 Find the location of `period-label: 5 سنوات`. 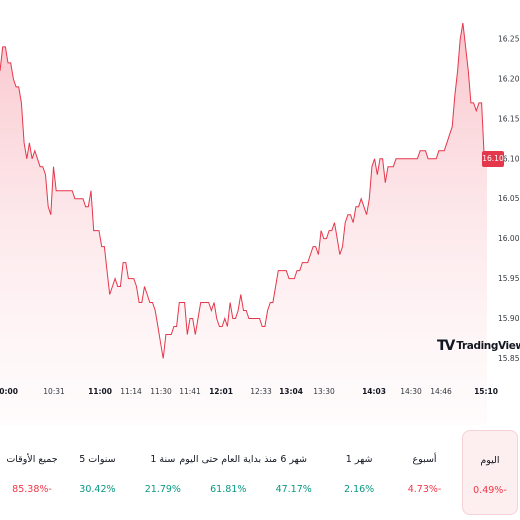

period-label: 5 سنوات is located at coordinates (97, 459).